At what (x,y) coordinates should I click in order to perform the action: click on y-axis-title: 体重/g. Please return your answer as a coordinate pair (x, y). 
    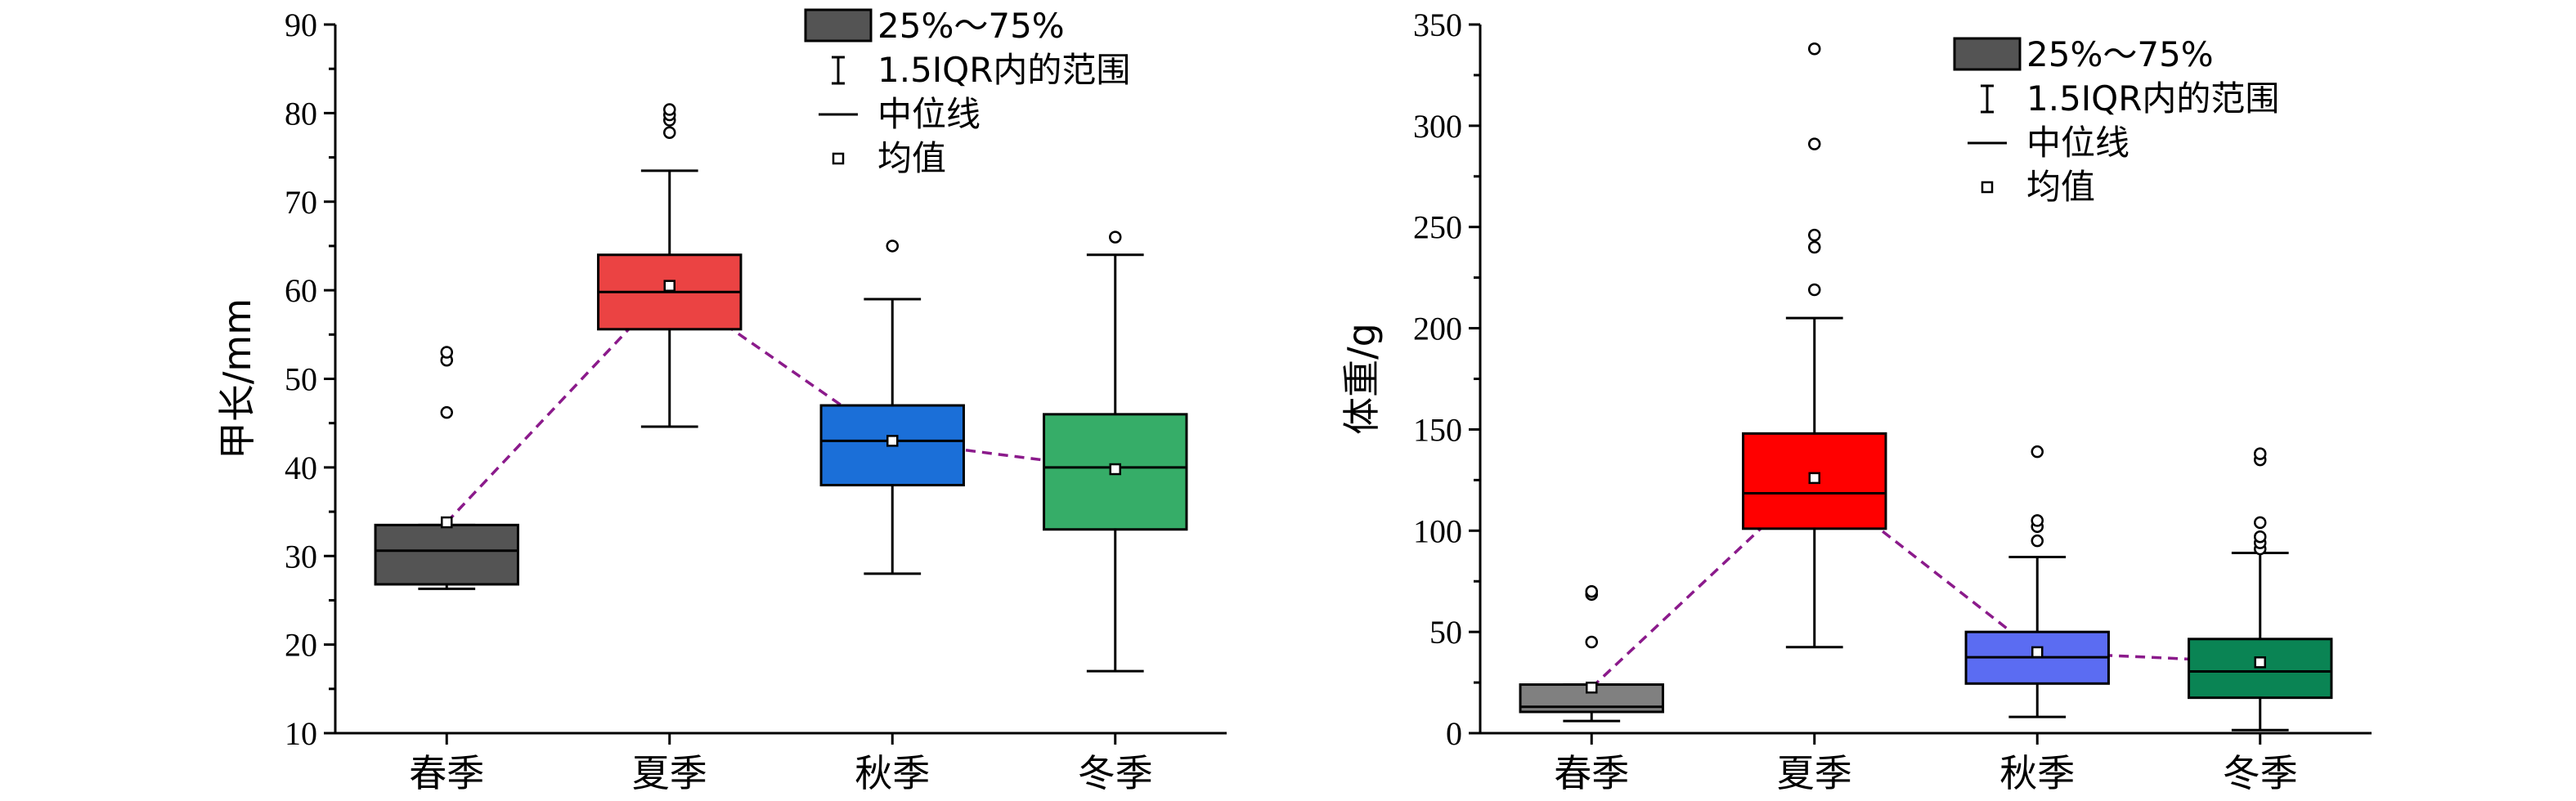
    Looking at the image, I should click on (1362, 379).